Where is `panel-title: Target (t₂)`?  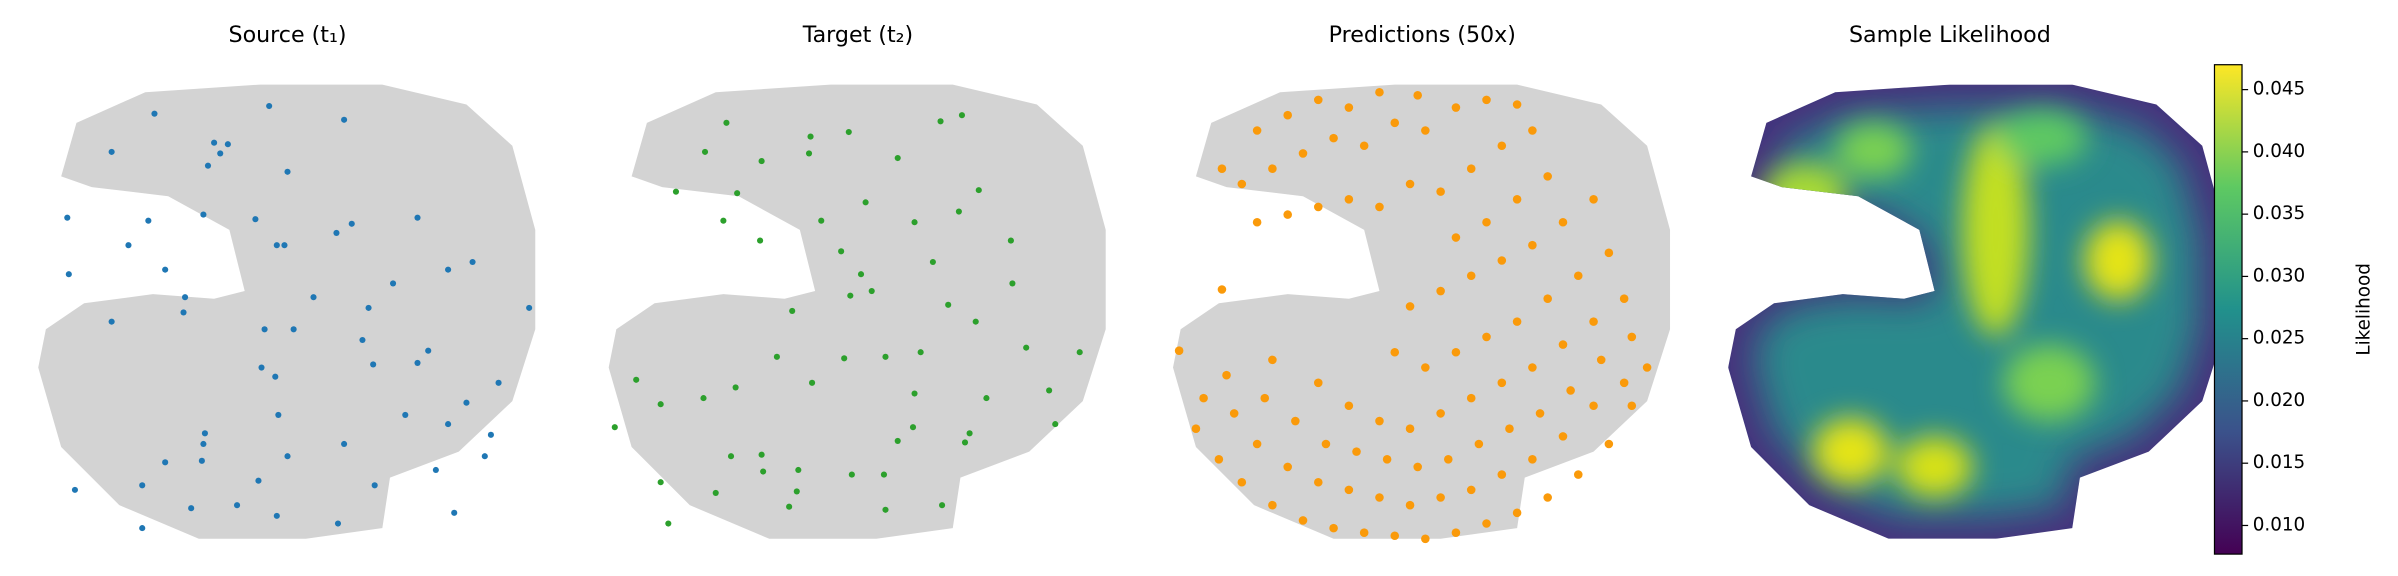 panel-title: Target (t₂) is located at coordinates (857, 35).